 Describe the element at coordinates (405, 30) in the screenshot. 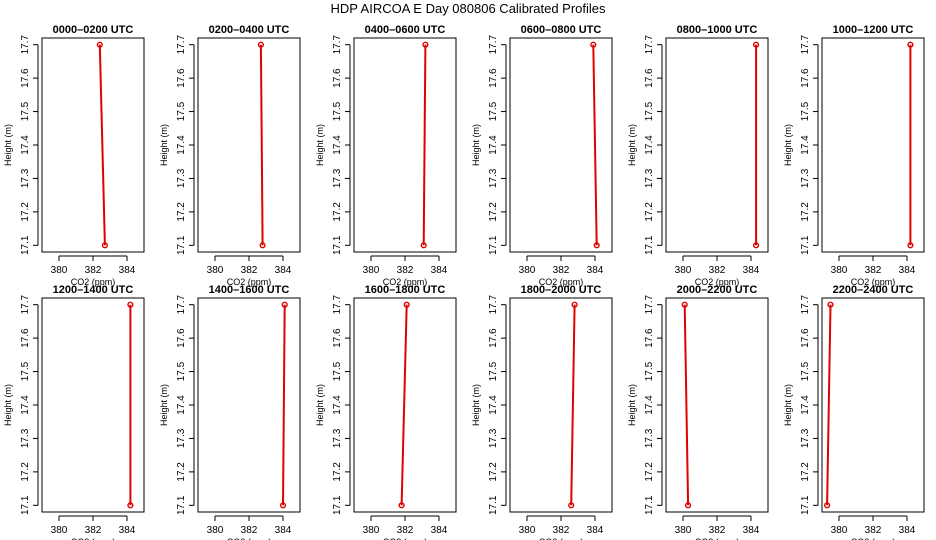

I see `panel-title: 0400–0600 UTC` at that location.